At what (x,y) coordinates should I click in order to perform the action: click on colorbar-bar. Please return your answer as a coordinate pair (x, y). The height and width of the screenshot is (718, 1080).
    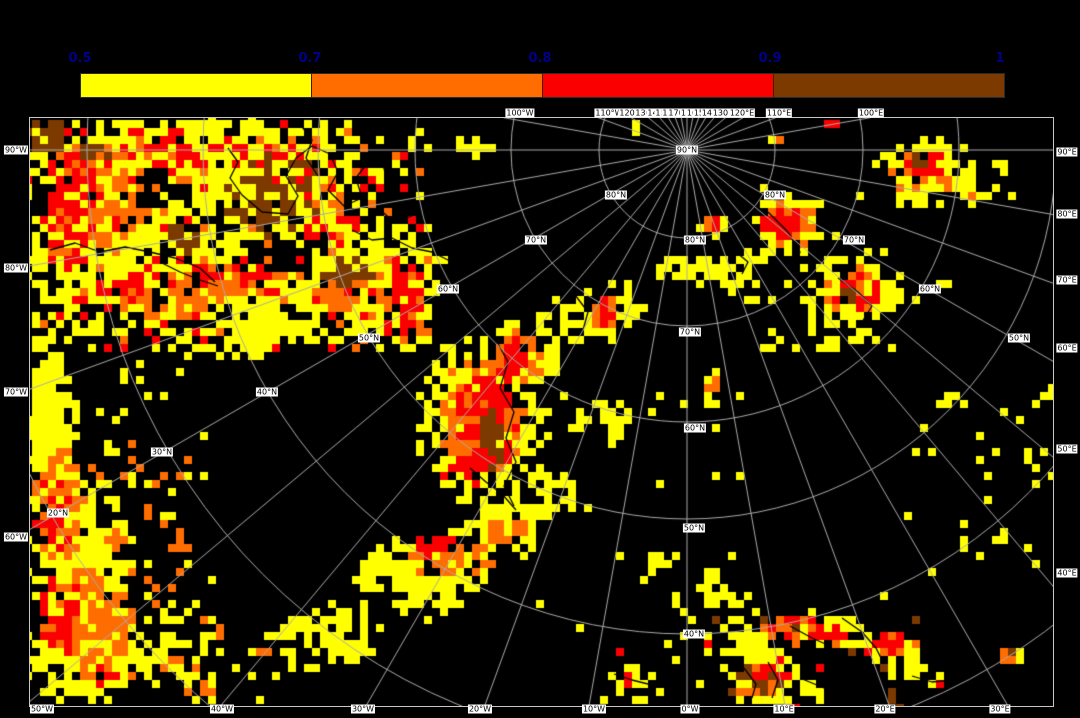
    Looking at the image, I should click on (542, 85).